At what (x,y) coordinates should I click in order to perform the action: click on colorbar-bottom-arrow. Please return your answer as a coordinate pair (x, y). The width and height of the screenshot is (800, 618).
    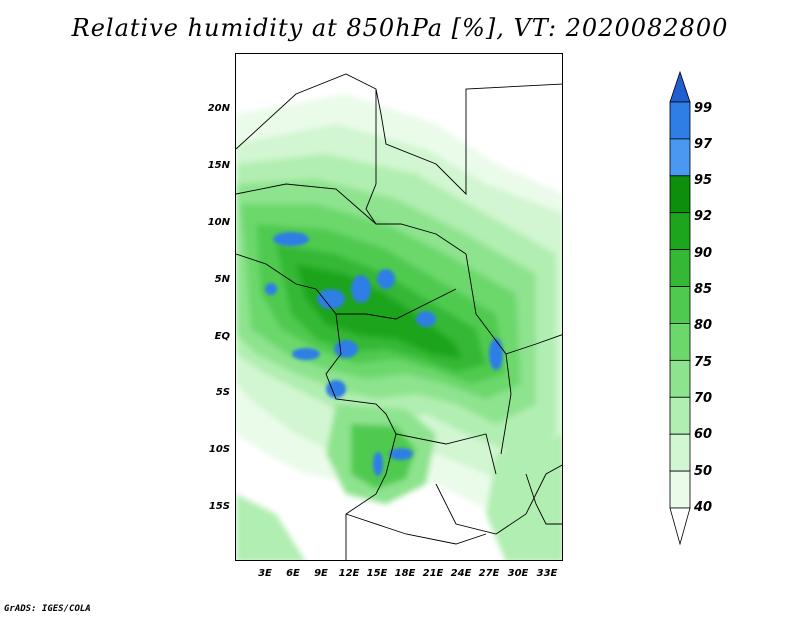
    Looking at the image, I should click on (680, 526).